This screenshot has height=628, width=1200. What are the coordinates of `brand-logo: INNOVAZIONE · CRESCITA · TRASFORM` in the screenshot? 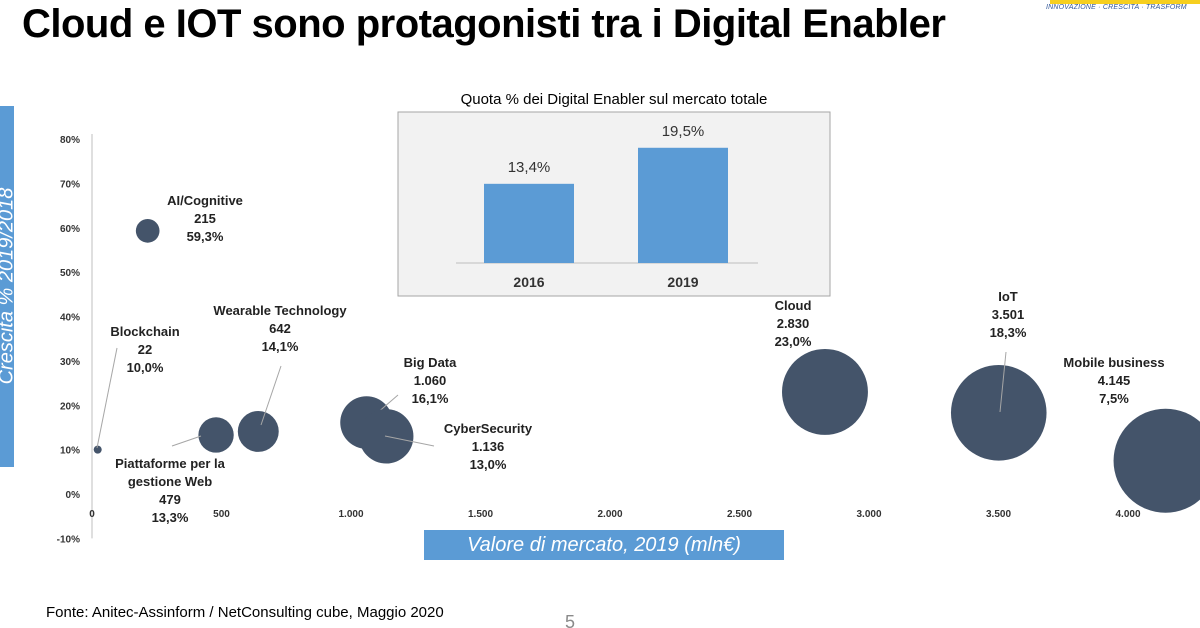 It's located at (1120, 7).